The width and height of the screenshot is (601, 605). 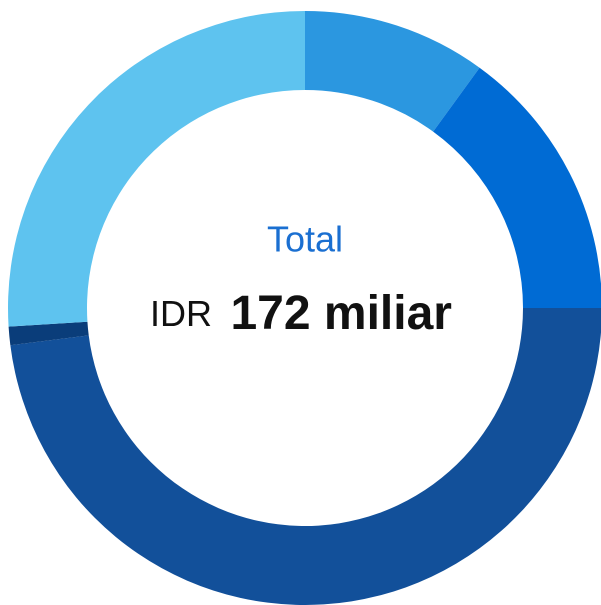 I want to click on center-total: IDR 172 miliar, so click(x=301, y=313).